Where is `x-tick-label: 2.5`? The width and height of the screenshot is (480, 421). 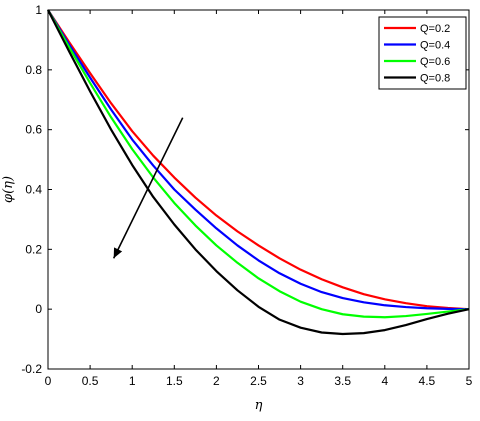
x-tick-label: 2.5 is located at coordinates (258, 381).